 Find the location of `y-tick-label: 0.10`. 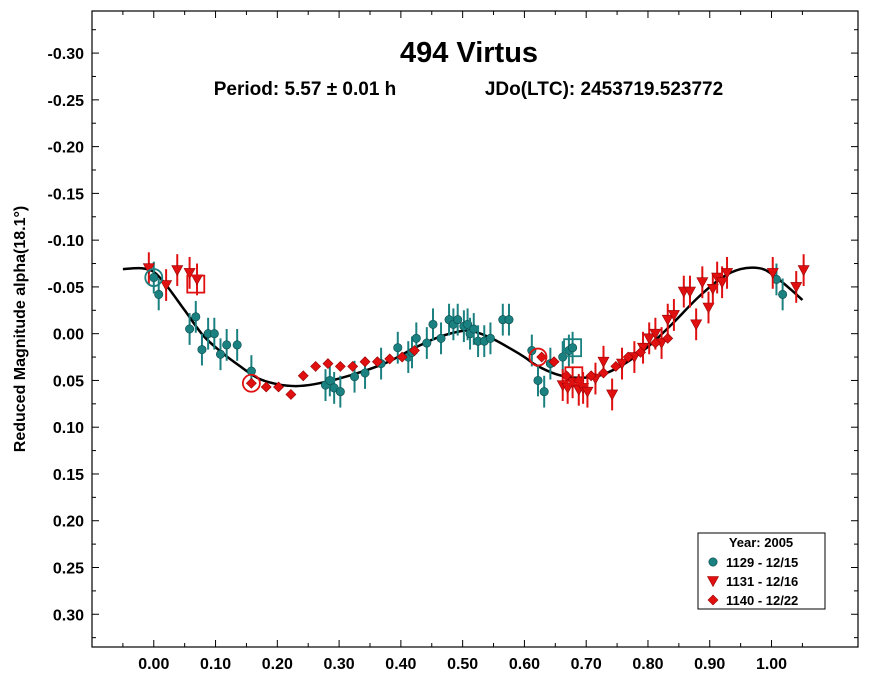

y-tick-label: 0.10 is located at coordinates (68, 428).